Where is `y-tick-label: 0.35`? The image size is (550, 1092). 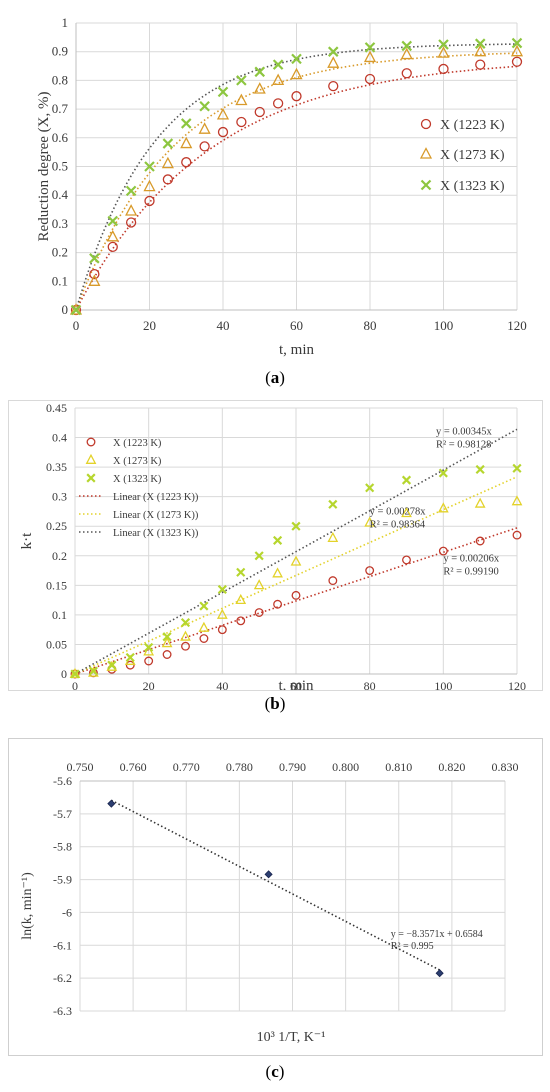
y-tick-label: 0.35 is located at coordinates (56, 467).